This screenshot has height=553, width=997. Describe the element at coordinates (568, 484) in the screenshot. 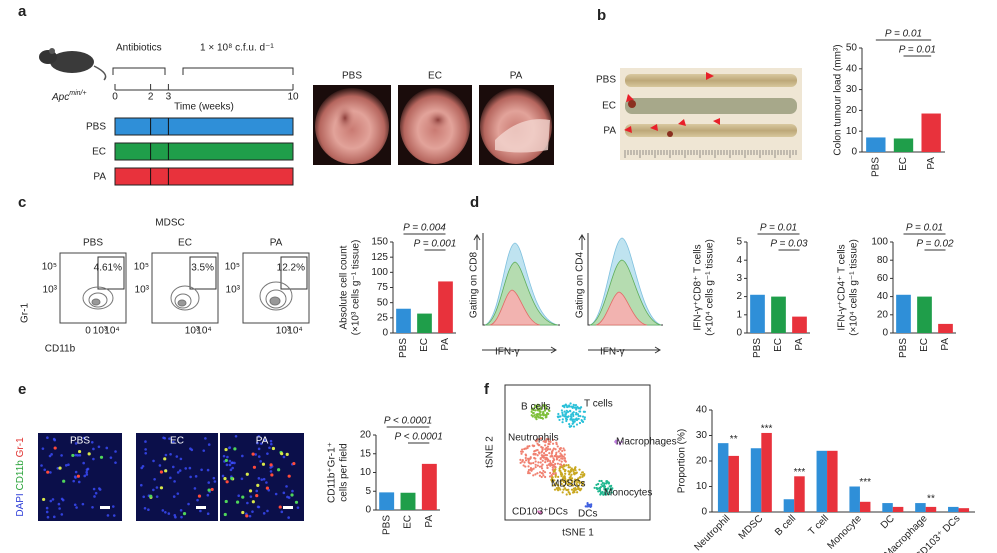

I see `cluster-label: MDSCs` at that location.